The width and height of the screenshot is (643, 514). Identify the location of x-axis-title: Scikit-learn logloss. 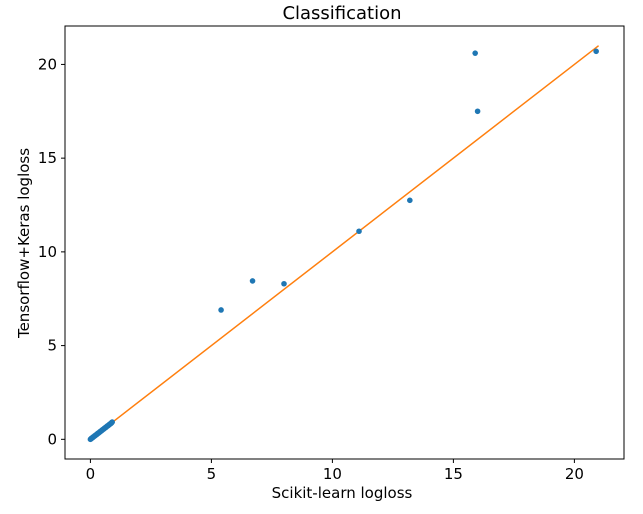
(342, 493).